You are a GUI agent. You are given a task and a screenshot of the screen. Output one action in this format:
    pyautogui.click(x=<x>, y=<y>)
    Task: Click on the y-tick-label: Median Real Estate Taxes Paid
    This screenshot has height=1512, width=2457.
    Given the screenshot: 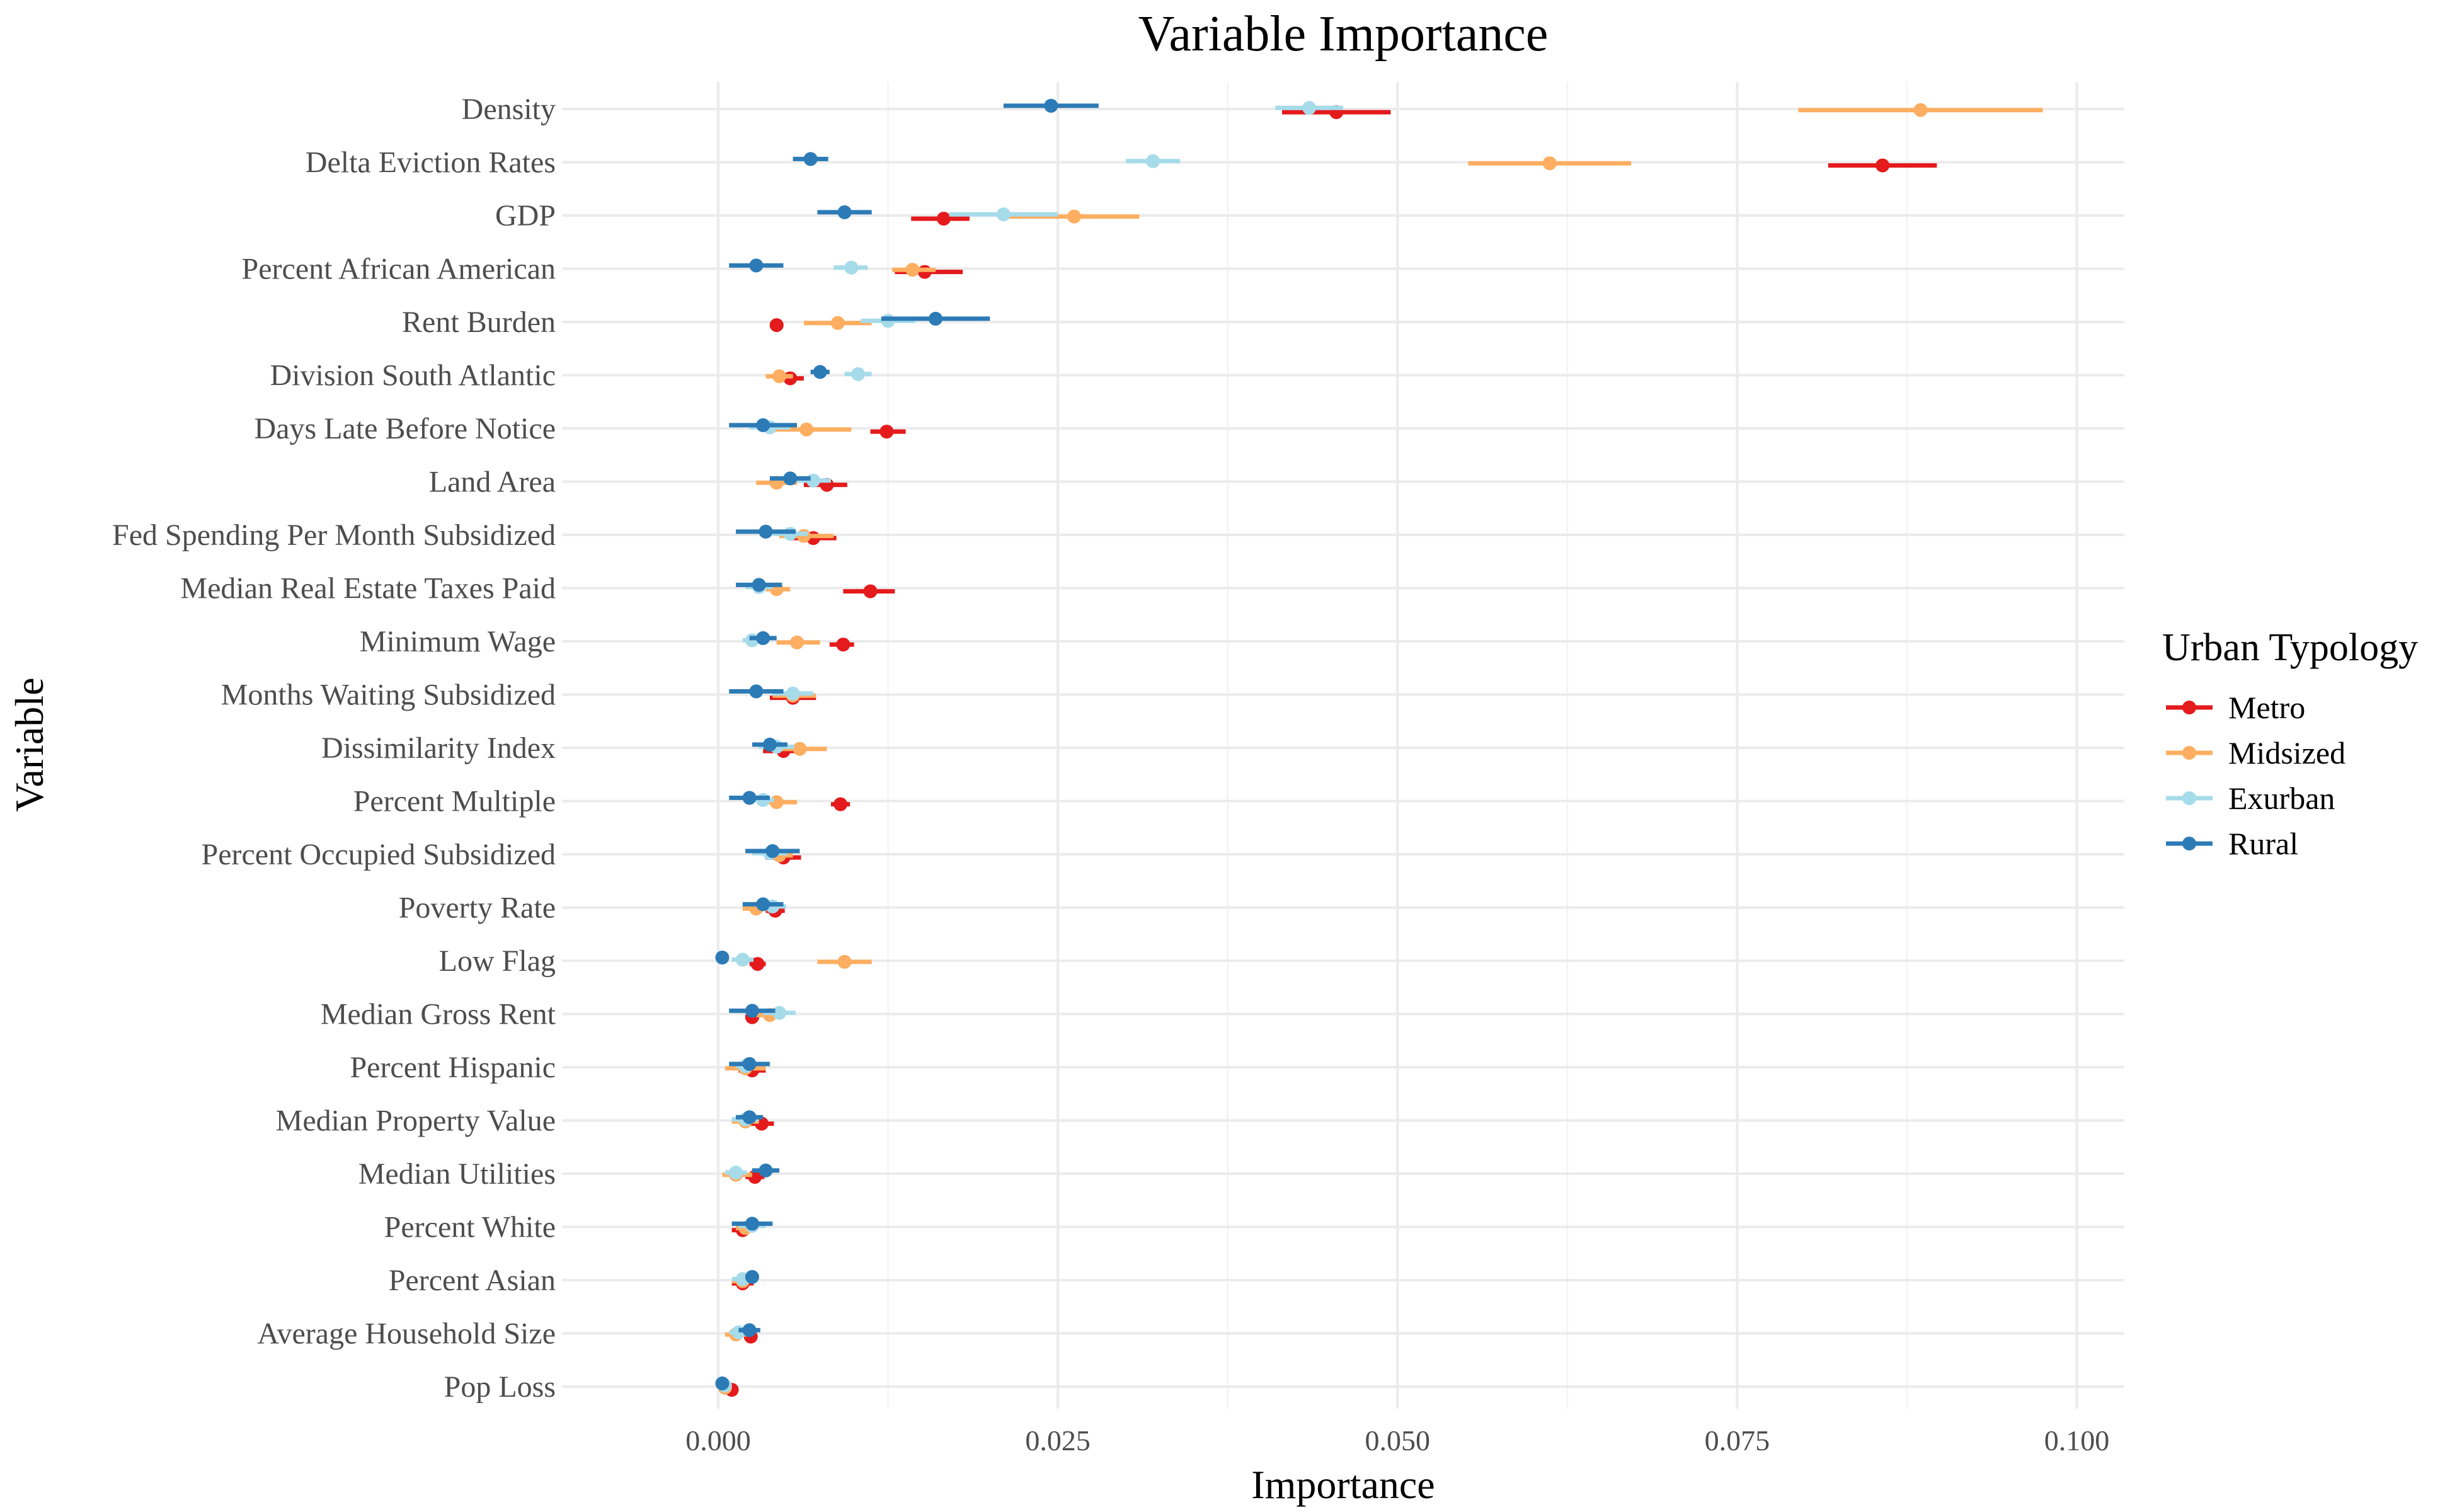 What is the action you would take?
    pyautogui.click(x=368, y=588)
    